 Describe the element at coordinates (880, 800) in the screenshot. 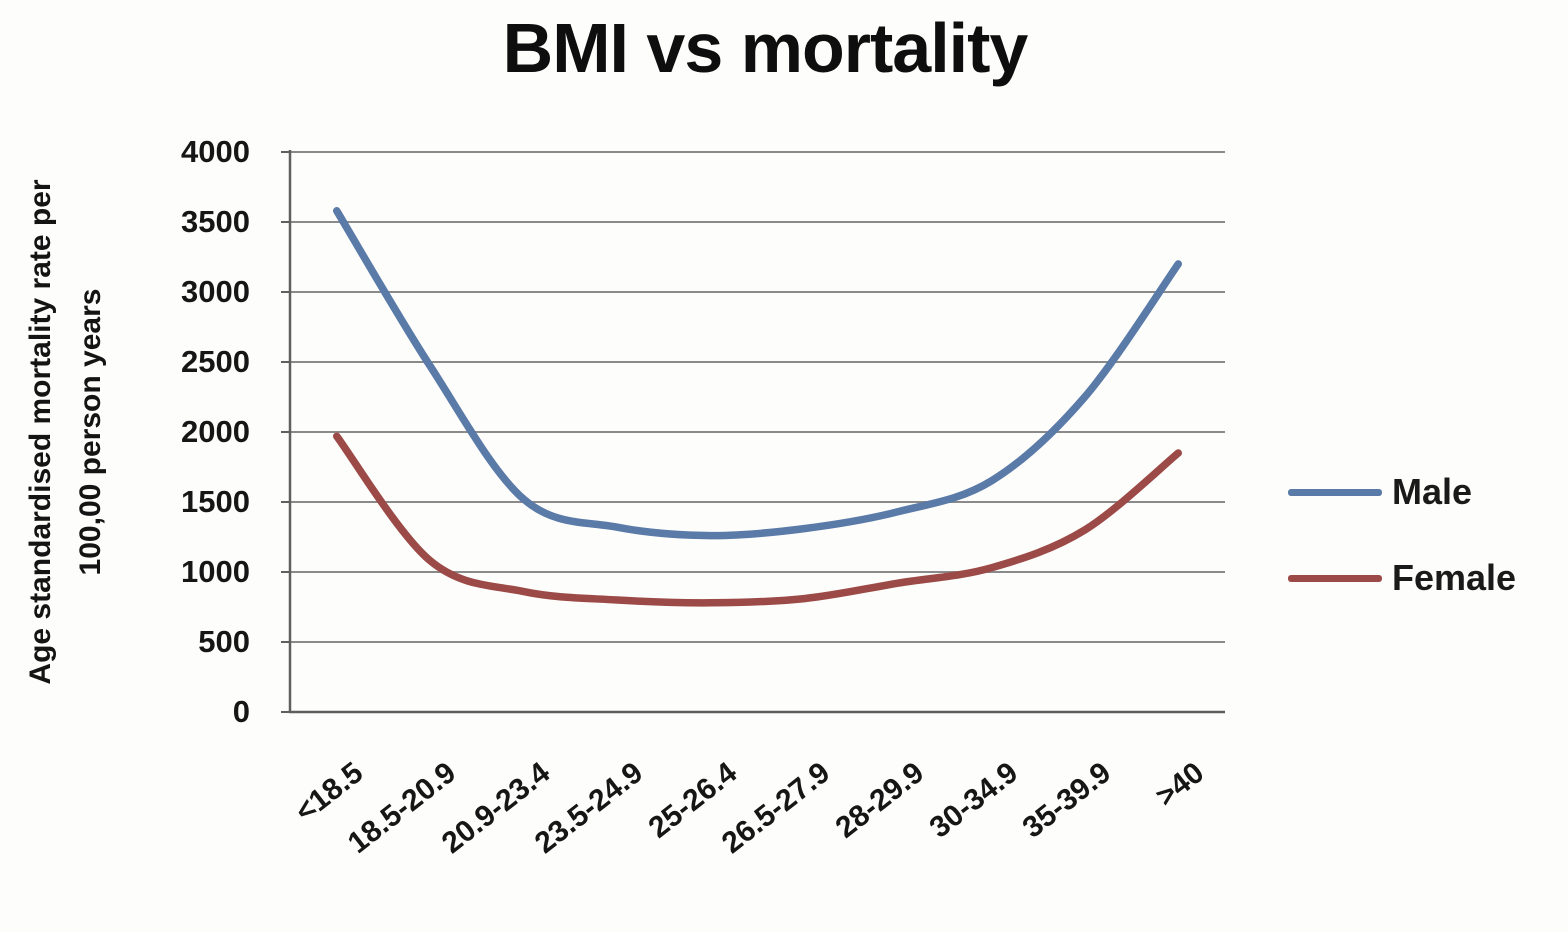

I see `x-tick-label: 28-29.9` at that location.